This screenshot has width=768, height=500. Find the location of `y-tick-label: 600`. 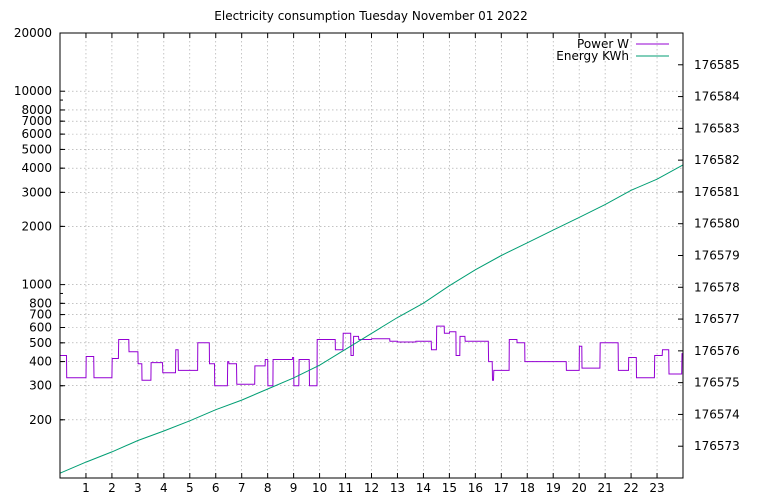

y-tick-label: 600 is located at coordinates (40, 328).